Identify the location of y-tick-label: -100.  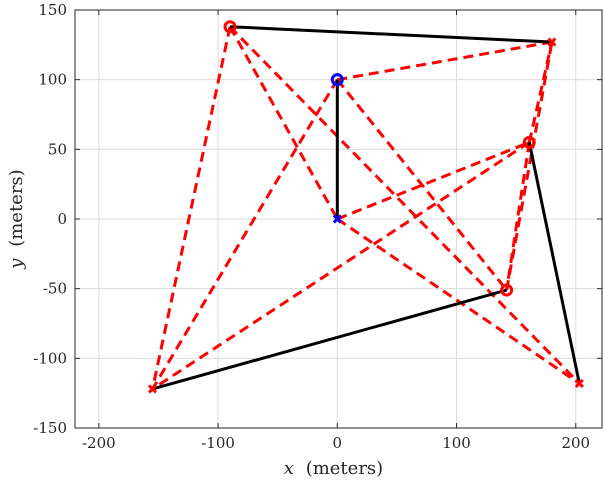
(50, 358).